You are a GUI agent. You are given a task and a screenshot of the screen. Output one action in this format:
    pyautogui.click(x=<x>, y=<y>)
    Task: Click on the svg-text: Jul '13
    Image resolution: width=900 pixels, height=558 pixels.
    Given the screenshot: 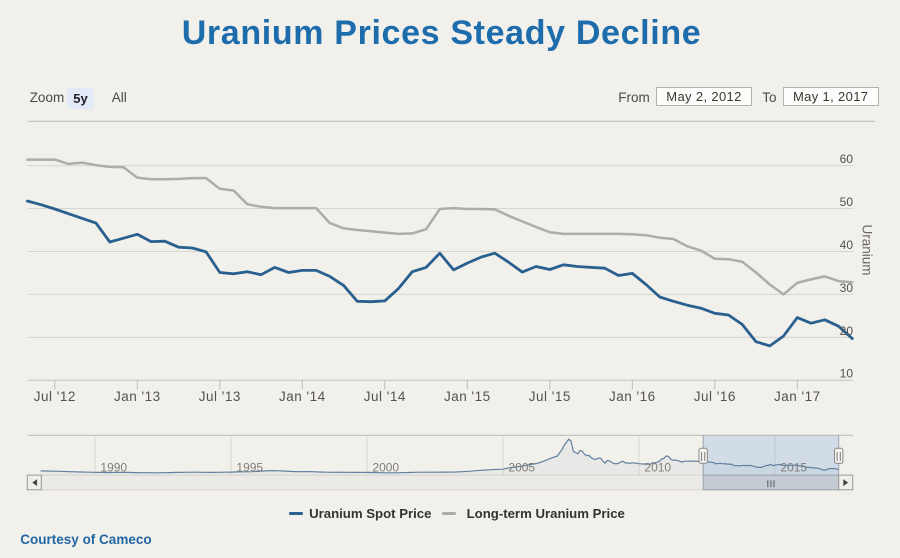 What is the action you would take?
    pyautogui.click(x=220, y=396)
    